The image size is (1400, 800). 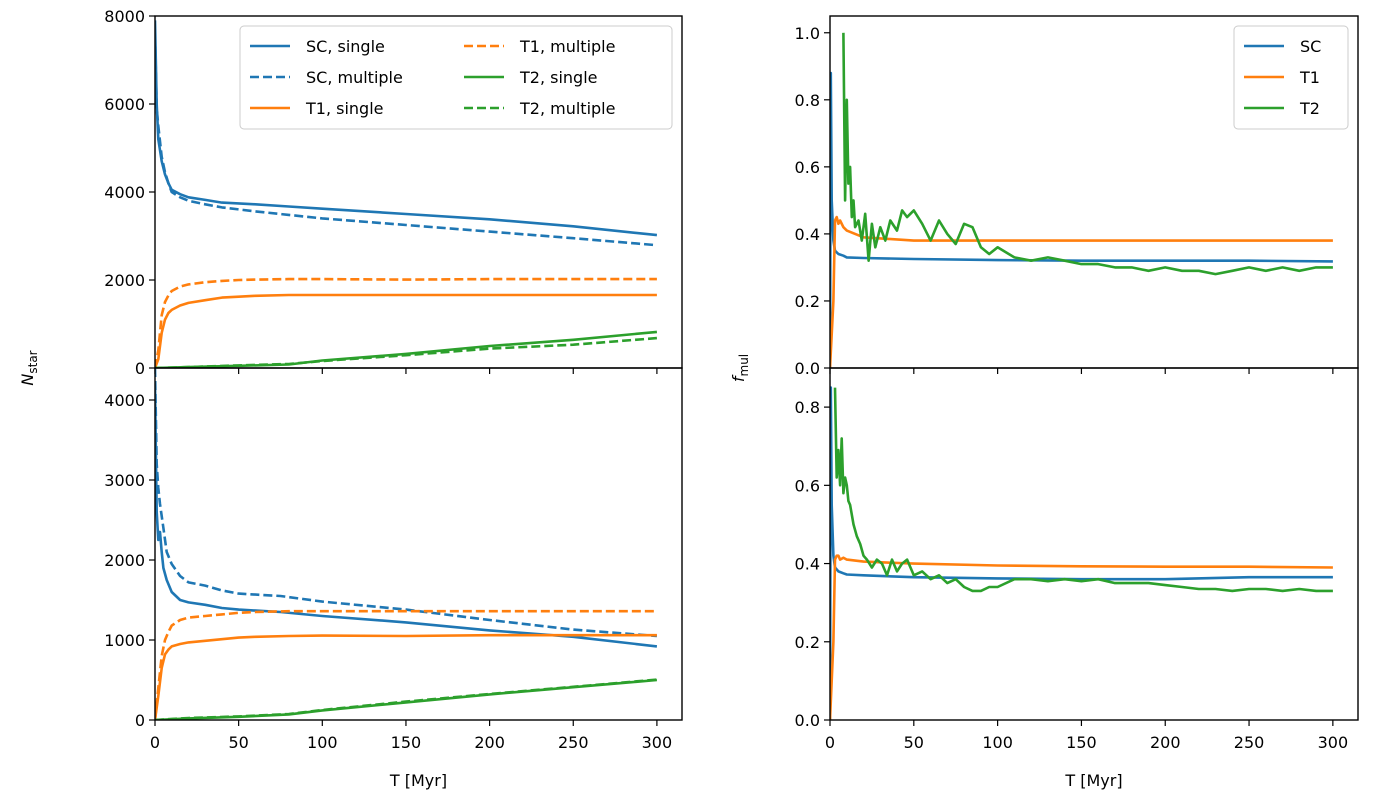 I want to click on legend-label: T2, single, so click(x=558, y=77).